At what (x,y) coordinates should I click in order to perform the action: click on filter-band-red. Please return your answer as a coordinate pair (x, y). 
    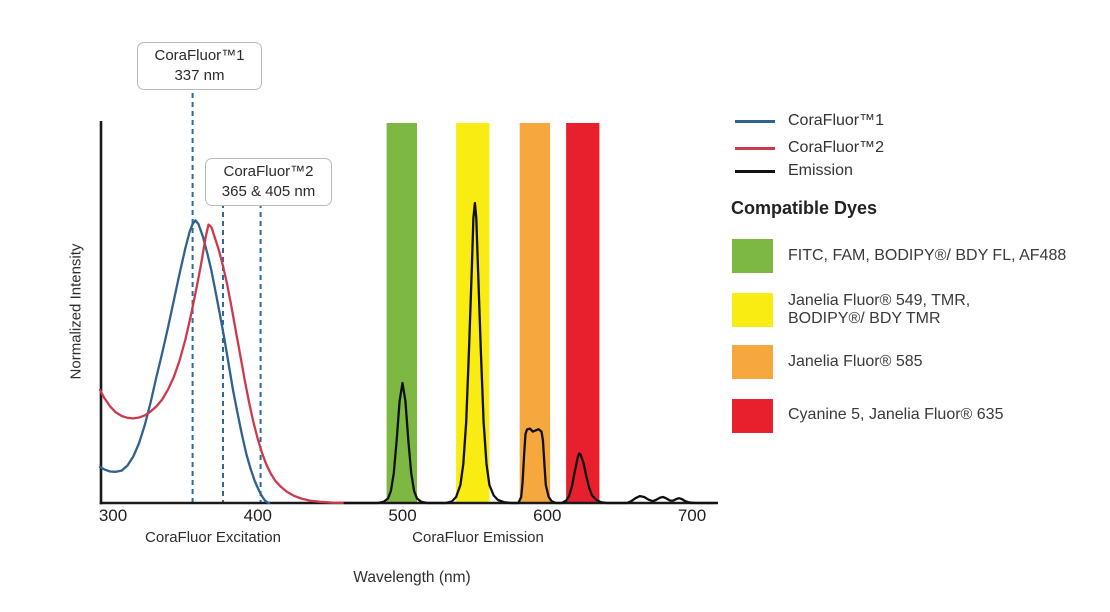
    Looking at the image, I should click on (583, 313).